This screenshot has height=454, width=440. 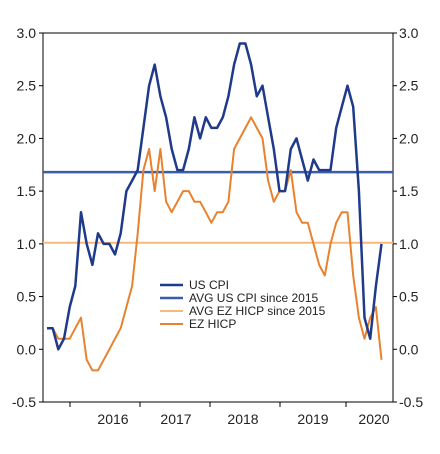 I want to click on legend-label: US CPI, so click(x=209, y=285).